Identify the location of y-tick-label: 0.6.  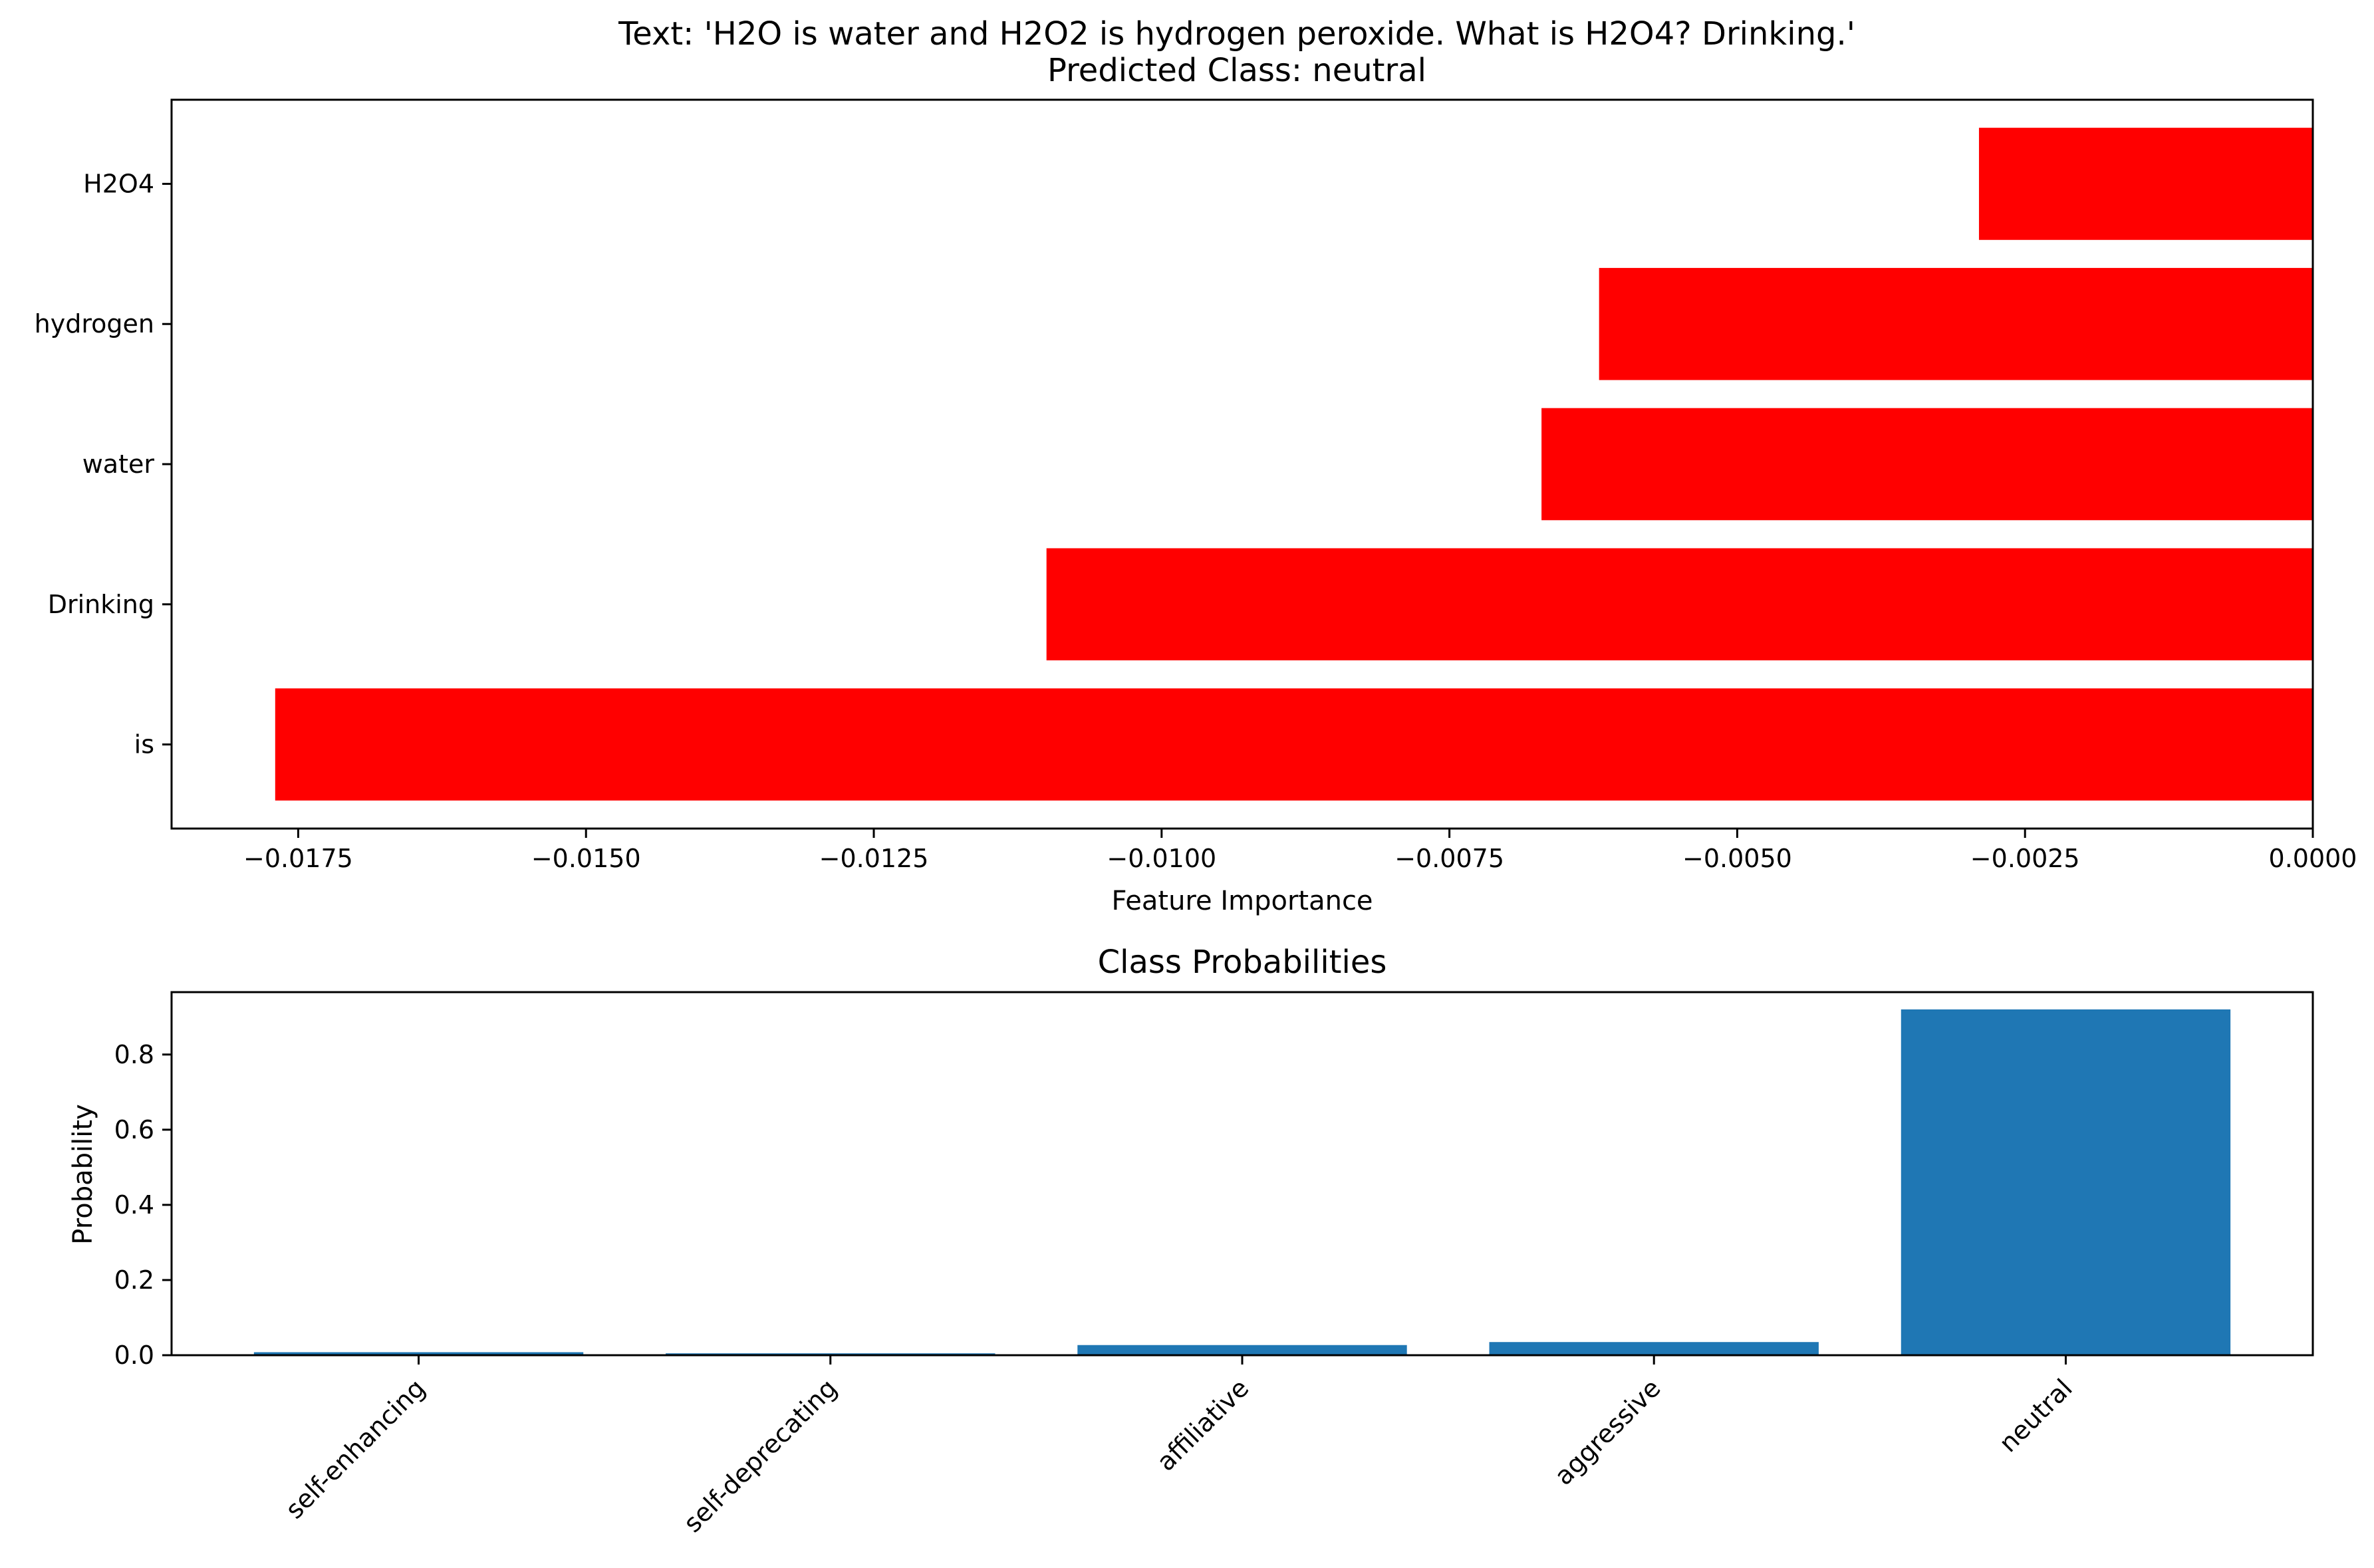
(134, 1129).